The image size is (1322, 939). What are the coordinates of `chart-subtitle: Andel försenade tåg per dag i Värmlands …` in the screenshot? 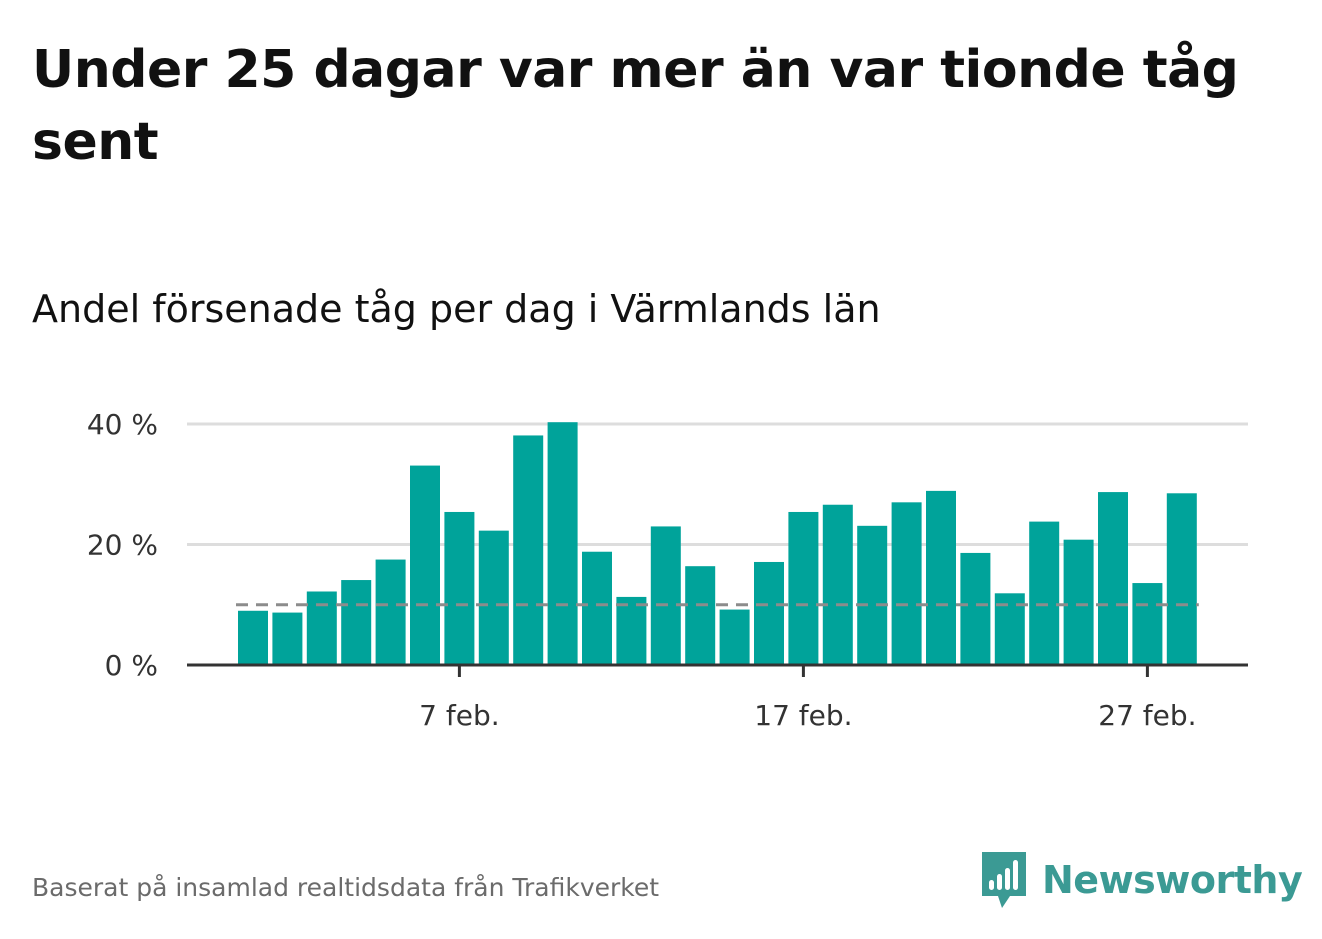 It's located at (456, 309).